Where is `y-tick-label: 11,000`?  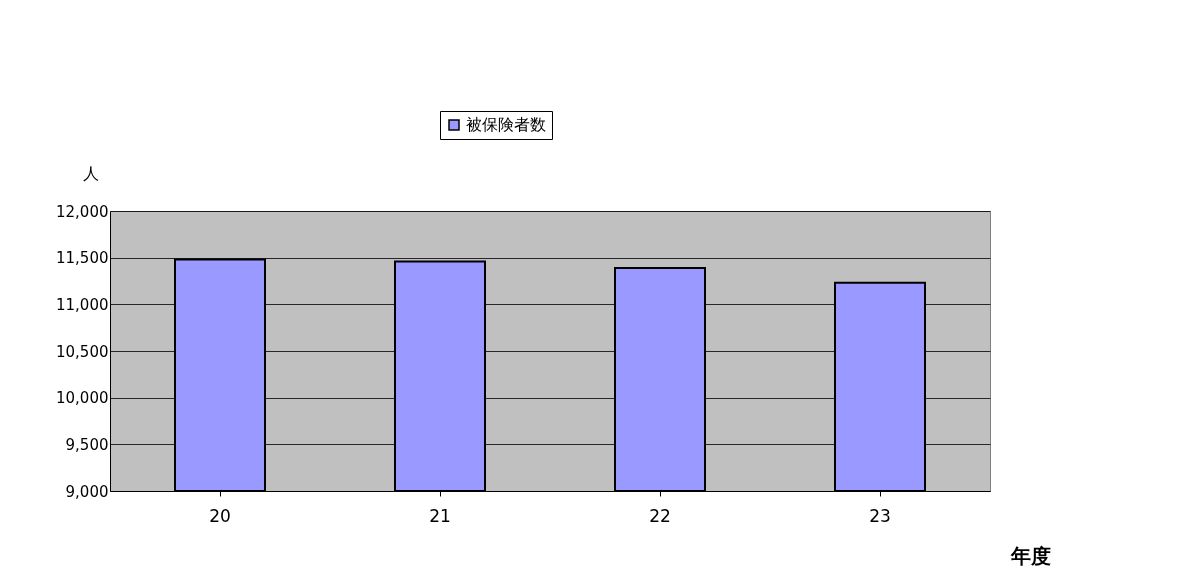
y-tick-label: 11,000 is located at coordinates (82, 304).